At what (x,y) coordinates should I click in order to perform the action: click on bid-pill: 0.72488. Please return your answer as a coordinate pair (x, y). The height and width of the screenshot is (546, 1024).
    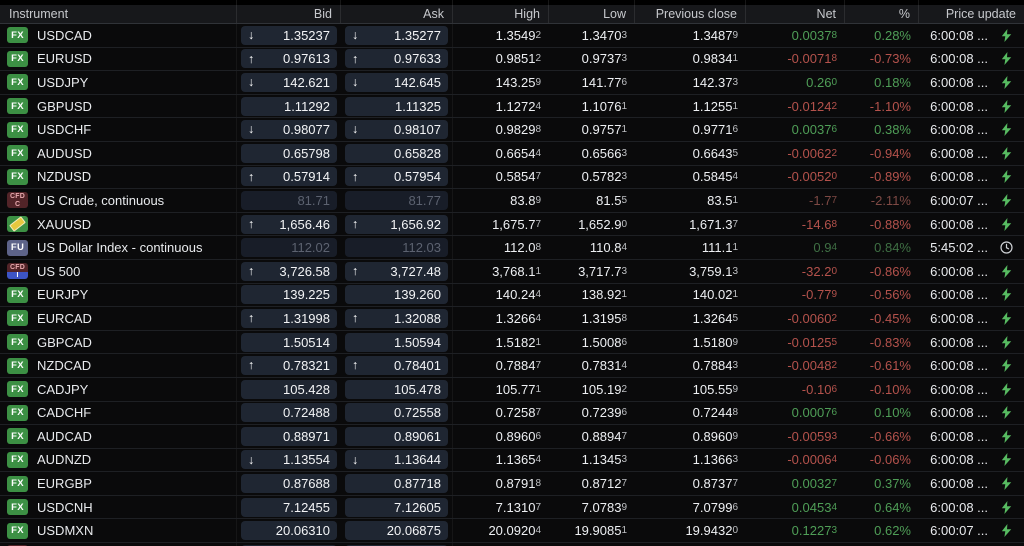
    Looking at the image, I should click on (289, 413).